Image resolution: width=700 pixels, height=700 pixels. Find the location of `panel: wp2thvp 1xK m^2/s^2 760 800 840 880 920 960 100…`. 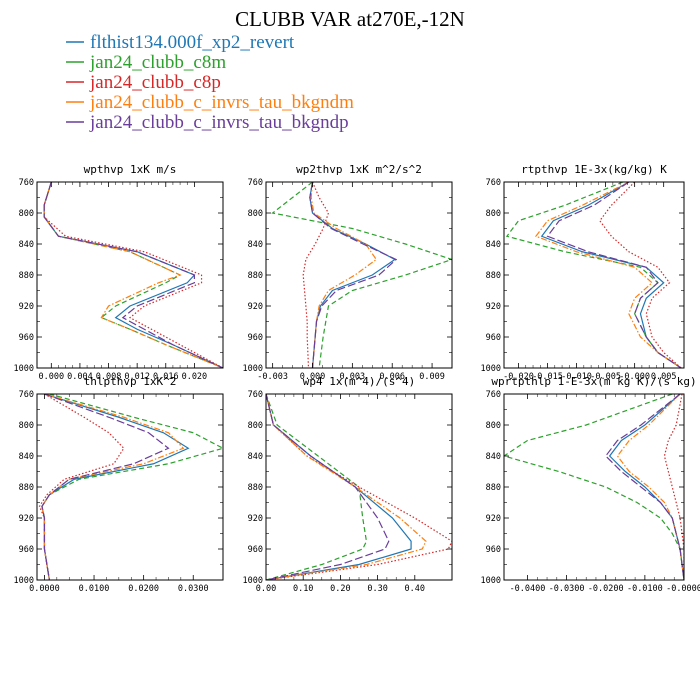

panel: wp2thvp 1xK m^2/s^2 760 800 840 880 920 960 100… is located at coordinates (348, 272).